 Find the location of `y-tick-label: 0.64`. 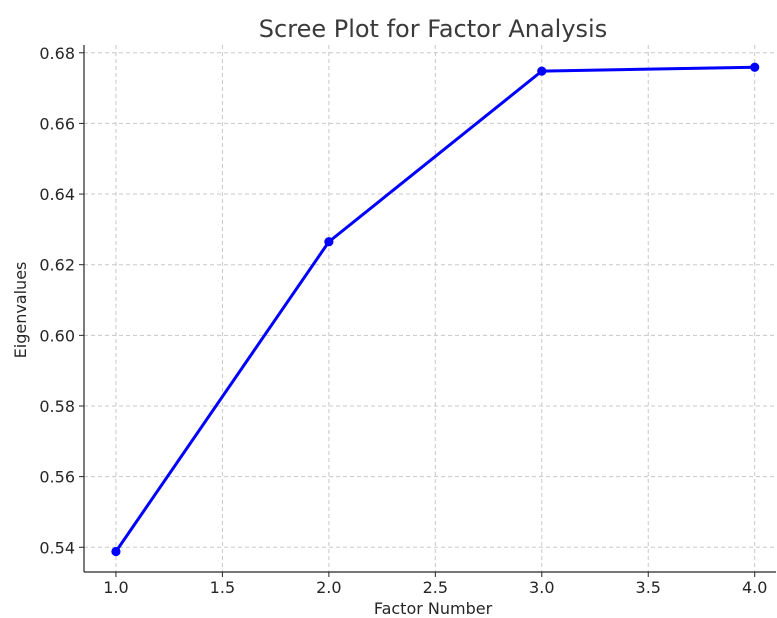

y-tick-label: 0.64 is located at coordinates (57, 194).